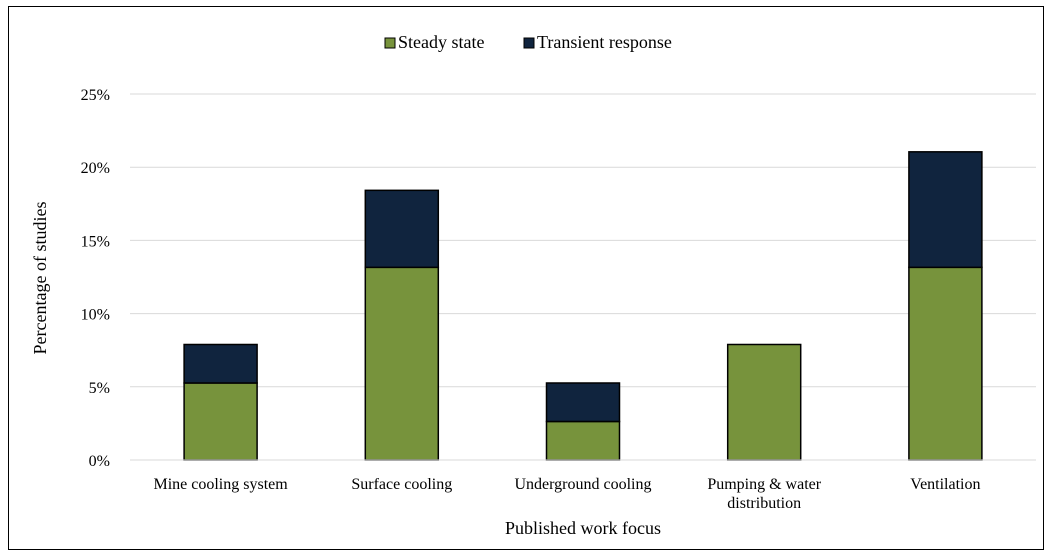 The height and width of the screenshot is (556, 1054). What do you see at coordinates (99, 461) in the screenshot?
I see `y-tick-label: 0%` at bounding box center [99, 461].